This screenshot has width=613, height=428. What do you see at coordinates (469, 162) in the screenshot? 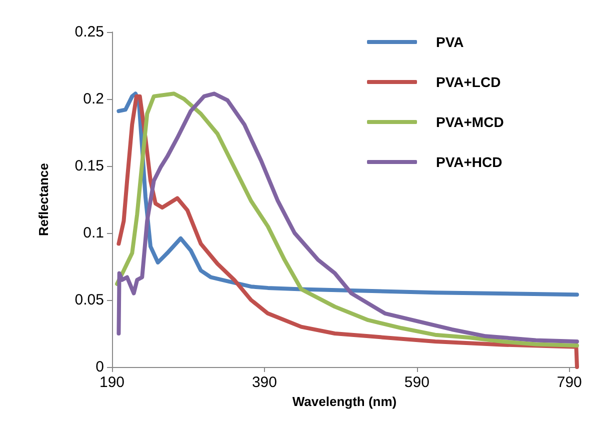
I see `legend-label: PVA+HCD` at bounding box center [469, 162].